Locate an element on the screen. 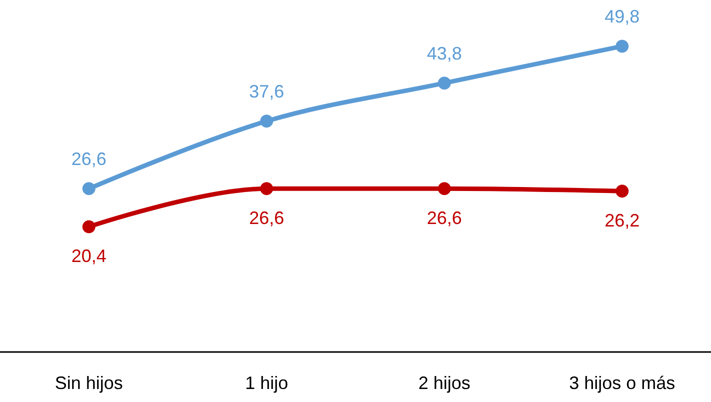 Image resolution: width=711 pixels, height=402 pixels. data-label: 49,8 is located at coordinates (622, 16).